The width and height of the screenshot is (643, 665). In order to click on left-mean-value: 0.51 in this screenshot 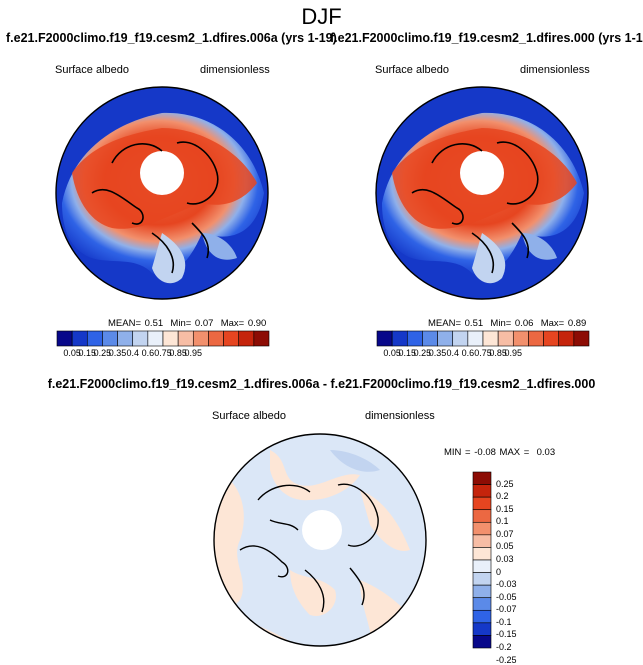, I will do `click(154, 323)`.